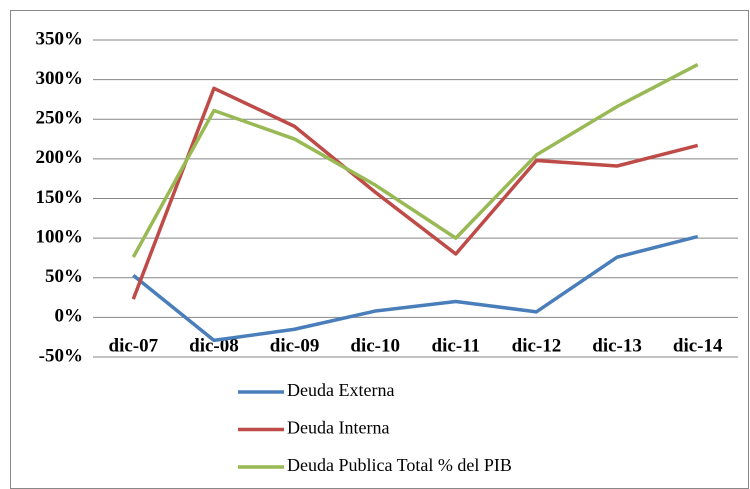  I want to click on x-tick-label: dic-09, so click(295, 346).